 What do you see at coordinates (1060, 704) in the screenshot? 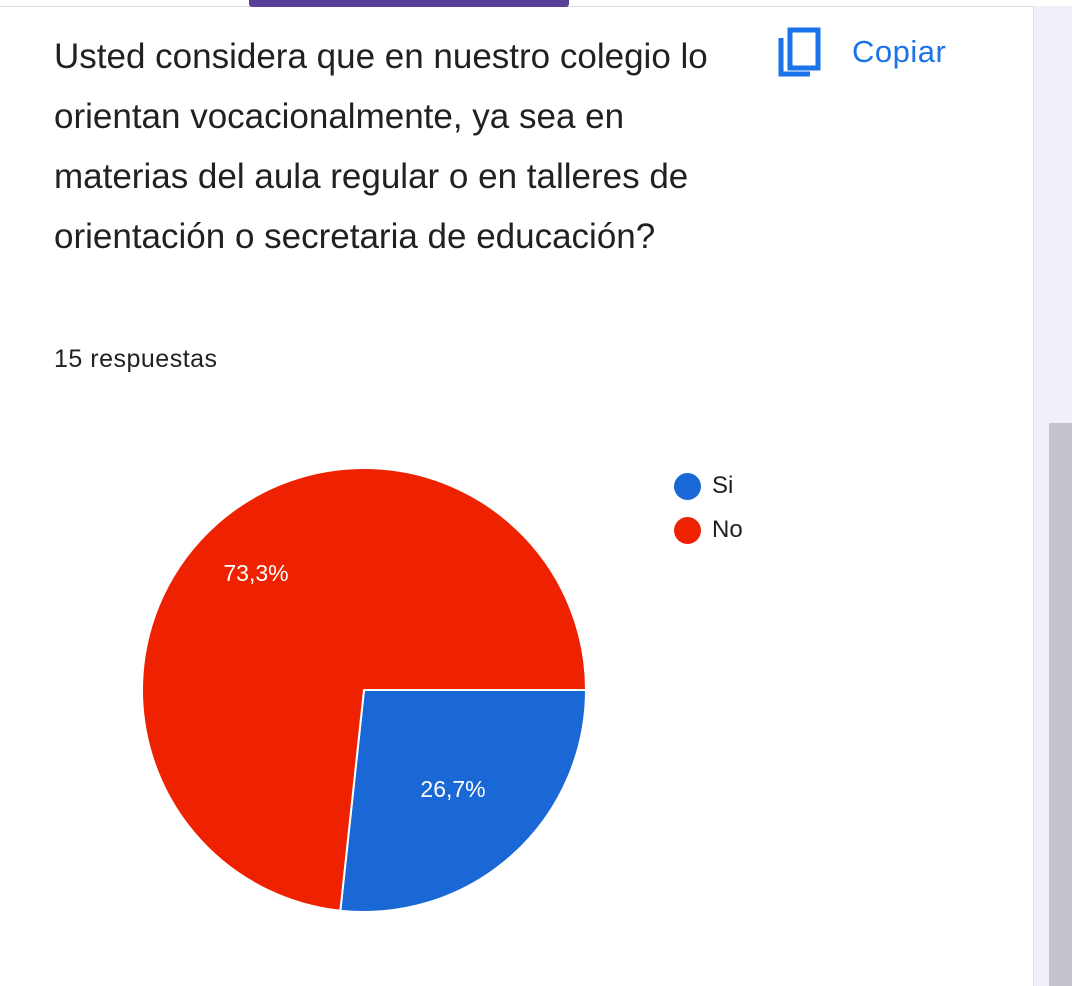
I see `scrollbar-thumb` at bounding box center [1060, 704].